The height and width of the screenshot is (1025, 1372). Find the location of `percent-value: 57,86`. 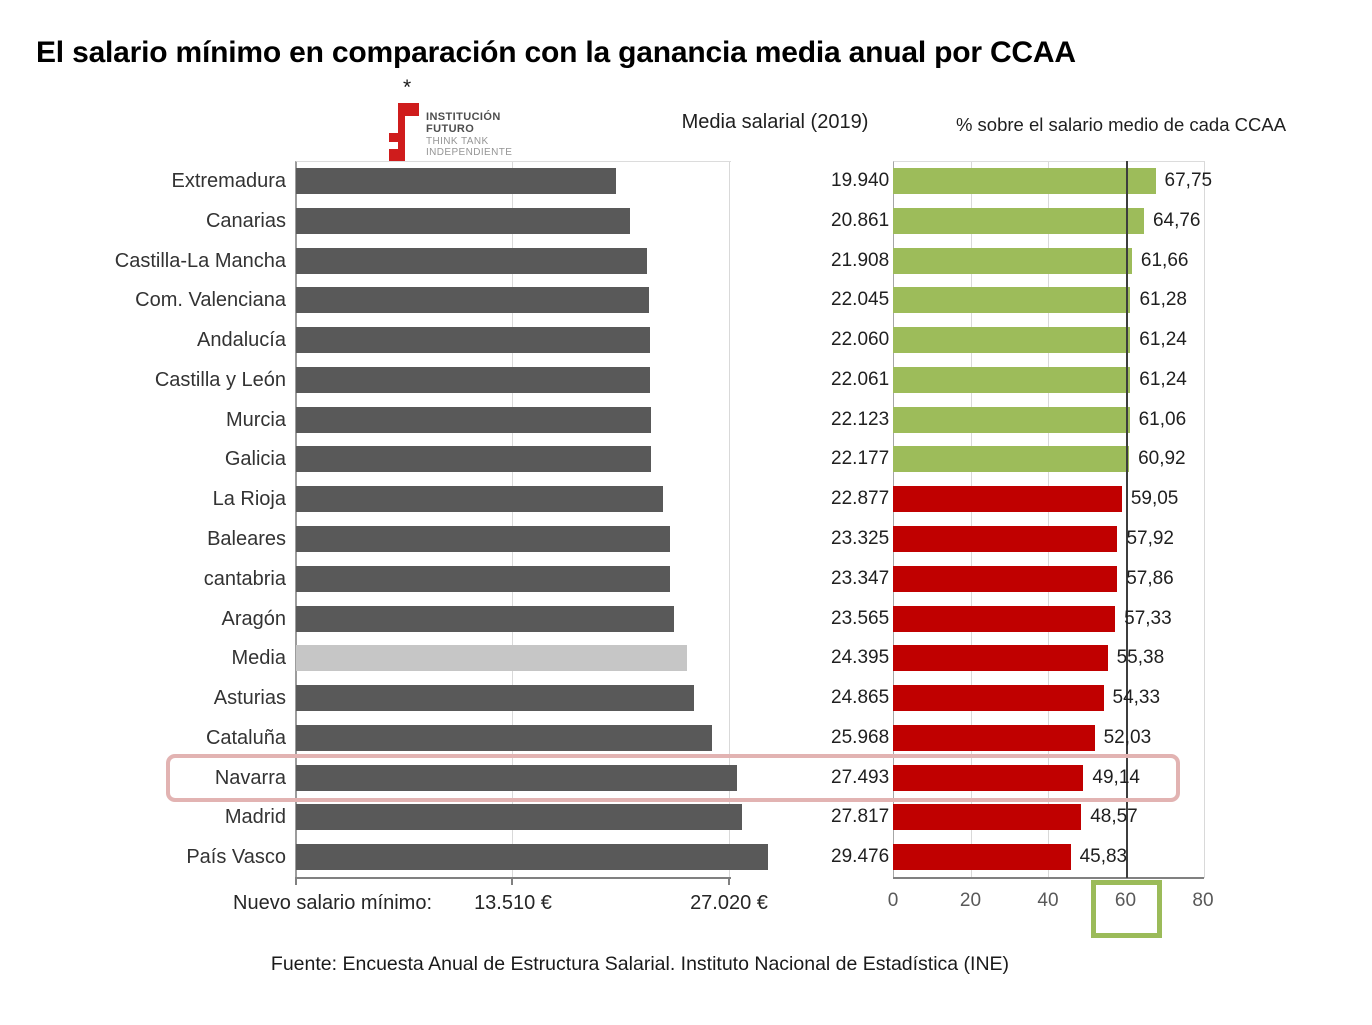

percent-value: 57,86 is located at coordinates (1150, 578).